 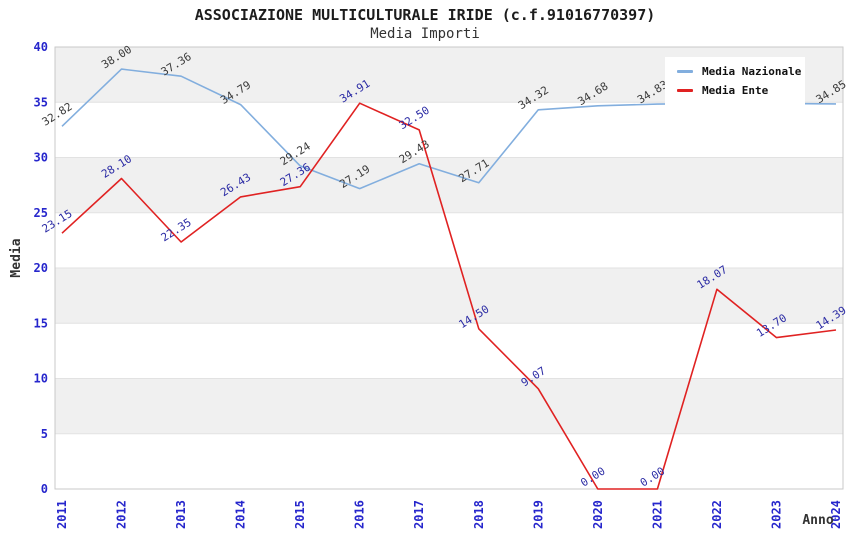 What do you see at coordinates (592, 476) in the screenshot?
I see `data-label: 0.00` at bounding box center [592, 476].